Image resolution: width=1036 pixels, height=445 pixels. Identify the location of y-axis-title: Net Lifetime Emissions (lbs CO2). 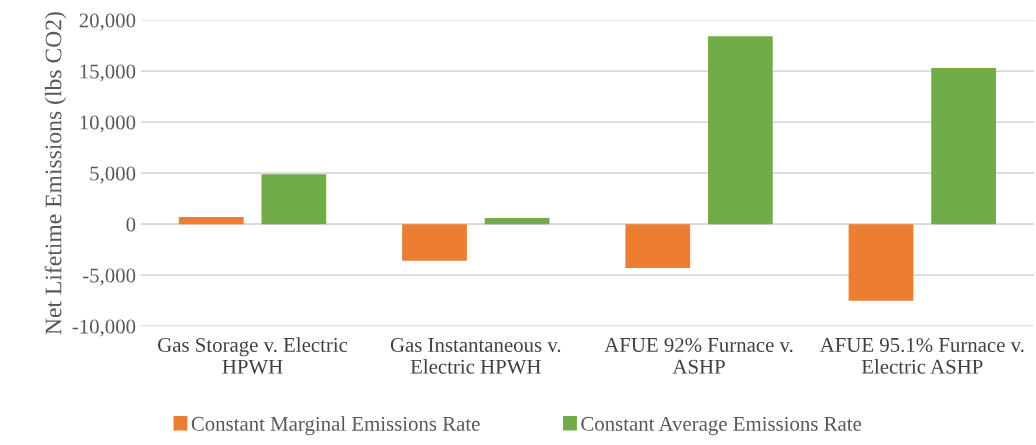
(55, 173).